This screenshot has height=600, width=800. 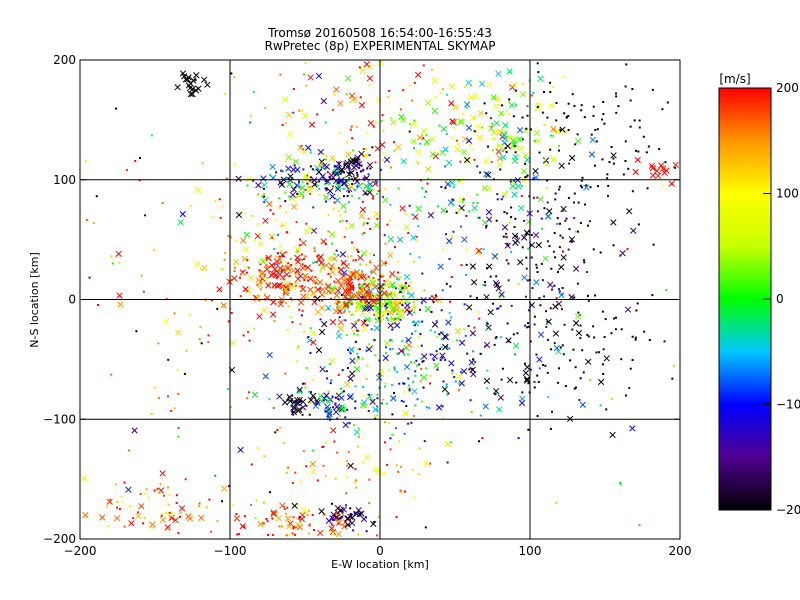 What do you see at coordinates (379, 33) in the screenshot?
I see `chart-title: Tromsø 20160508 16:54:00-16:55:43` at bounding box center [379, 33].